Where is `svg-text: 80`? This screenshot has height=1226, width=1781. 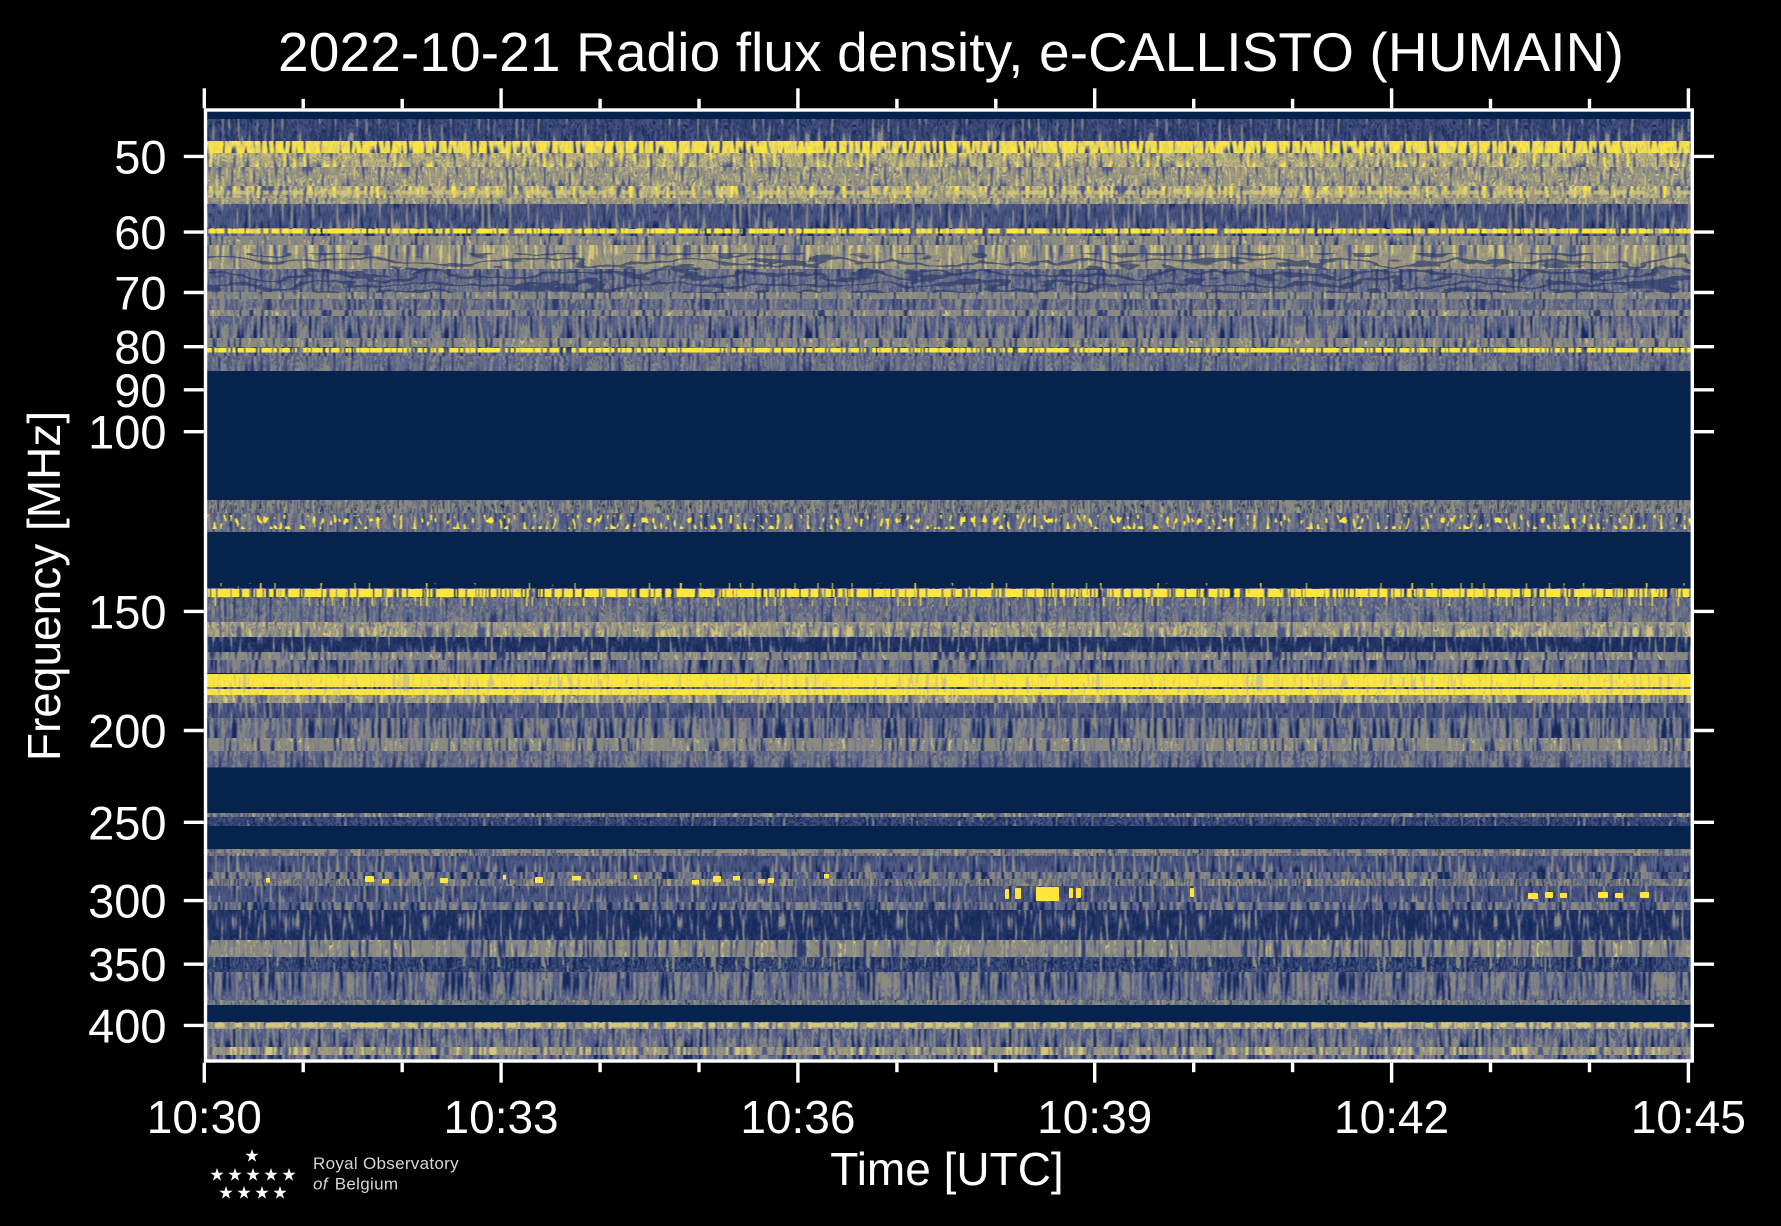
svg-text: 80 is located at coordinates (140, 347).